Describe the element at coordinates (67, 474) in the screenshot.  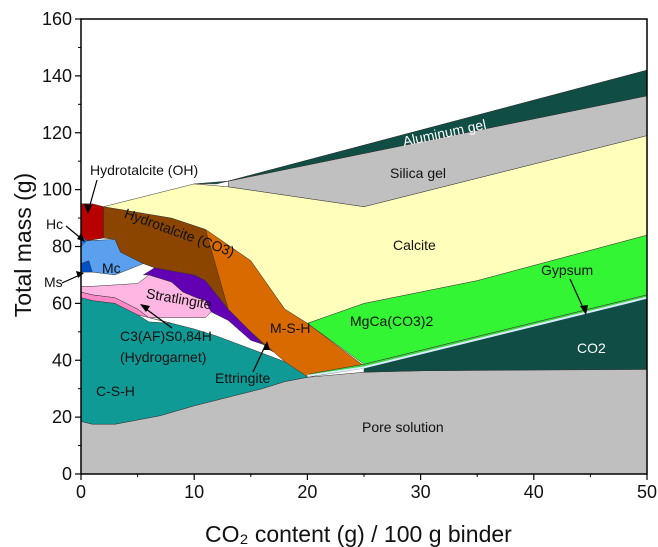
I see `y-tick-label: 0` at that location.